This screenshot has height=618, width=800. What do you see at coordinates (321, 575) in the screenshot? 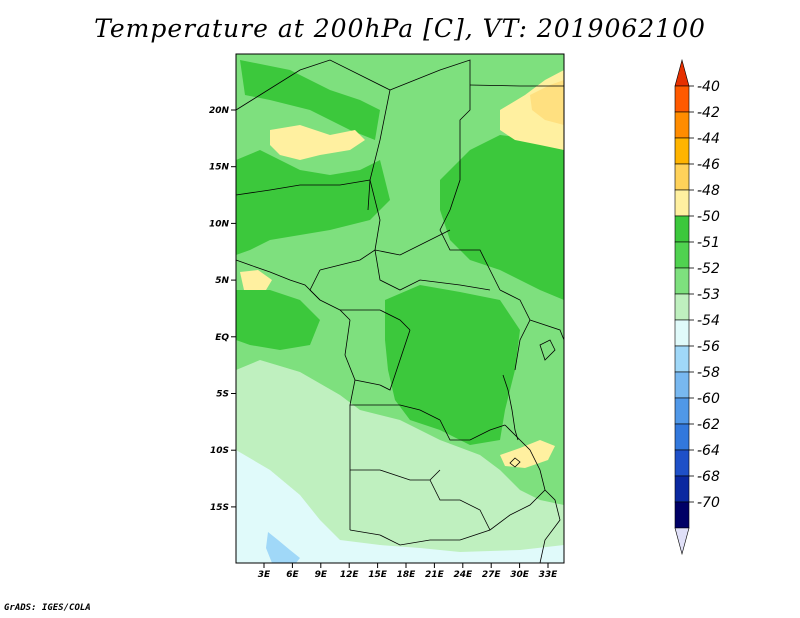
I see `lon-label: 9E` at bounding box center [321, 575].